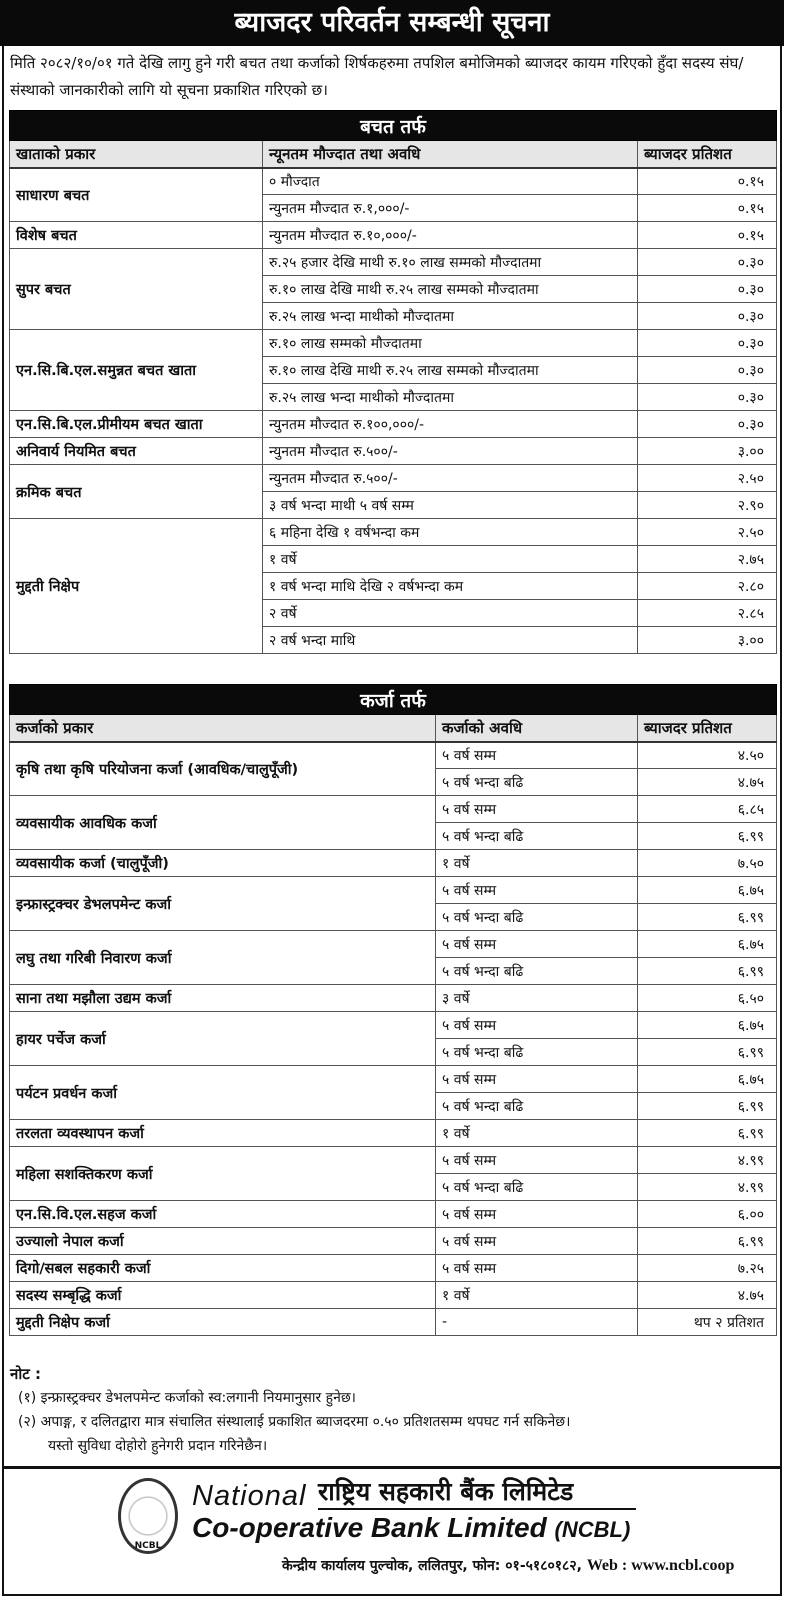 The width and height of the screenshot is (800, 1600). Describe the element at coordinates (394, 782) in the screenshot. I see `table-row: ५ वर्ष भन्दा बढि ४.७५` at that location.